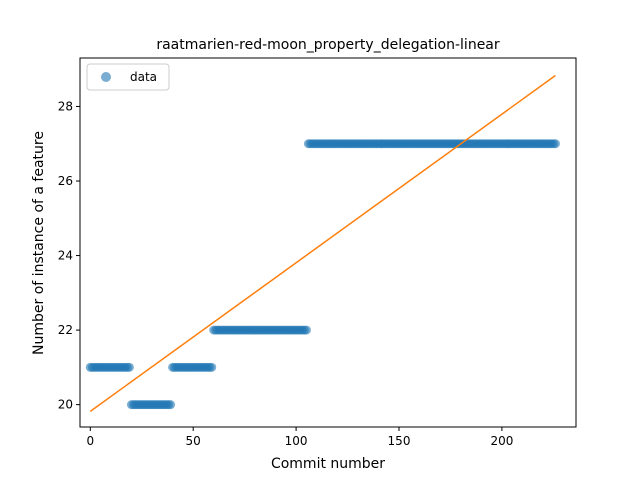 This screenshot has width=640, height=480. Describe the element at coordinates (65, 405) in the screenshot. I see `y-tick-label: 20` at that location.